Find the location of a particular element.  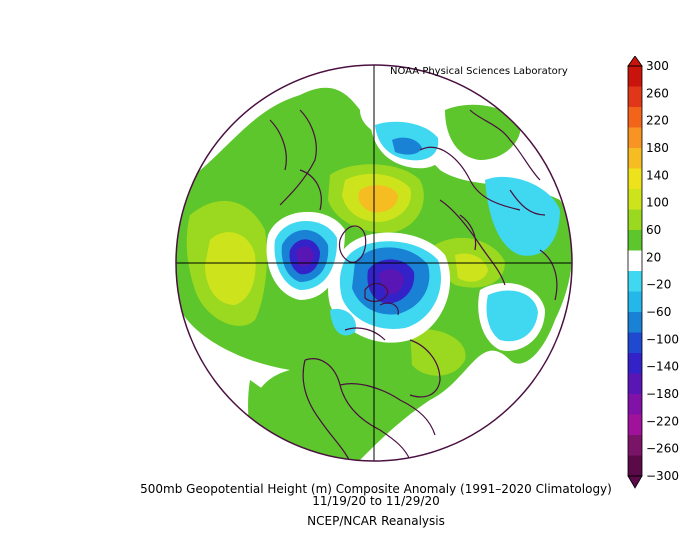

colorbar-tick-label: −220 is located at coordinates (662, 421).